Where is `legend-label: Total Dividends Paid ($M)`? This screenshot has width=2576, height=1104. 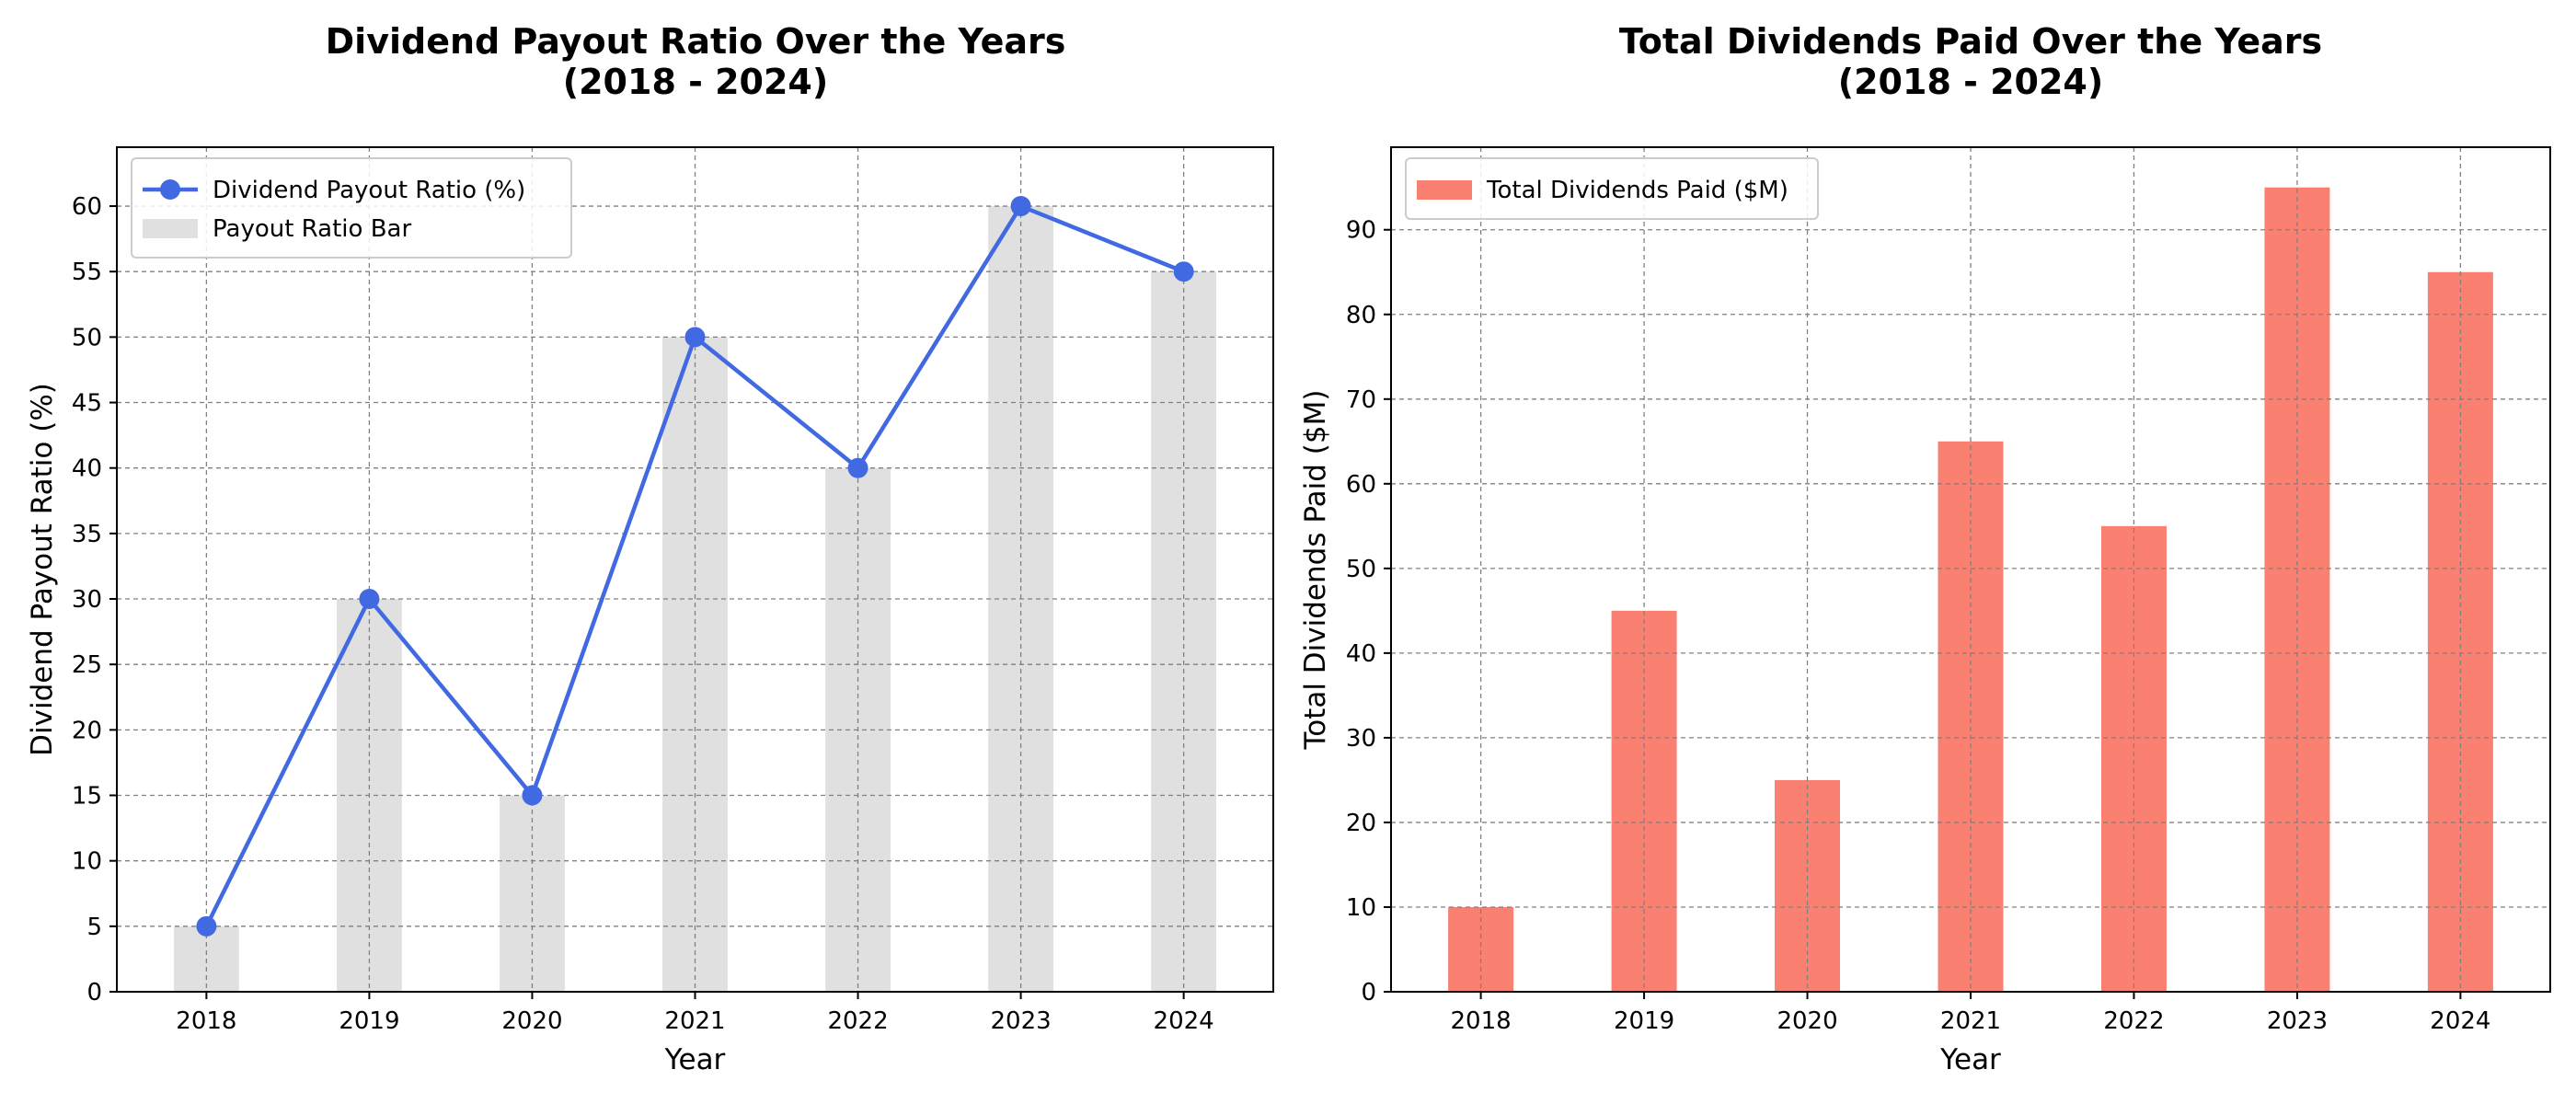 legend-label: Total Dividends Paid ($M) is located at coordinates (1637, 190).